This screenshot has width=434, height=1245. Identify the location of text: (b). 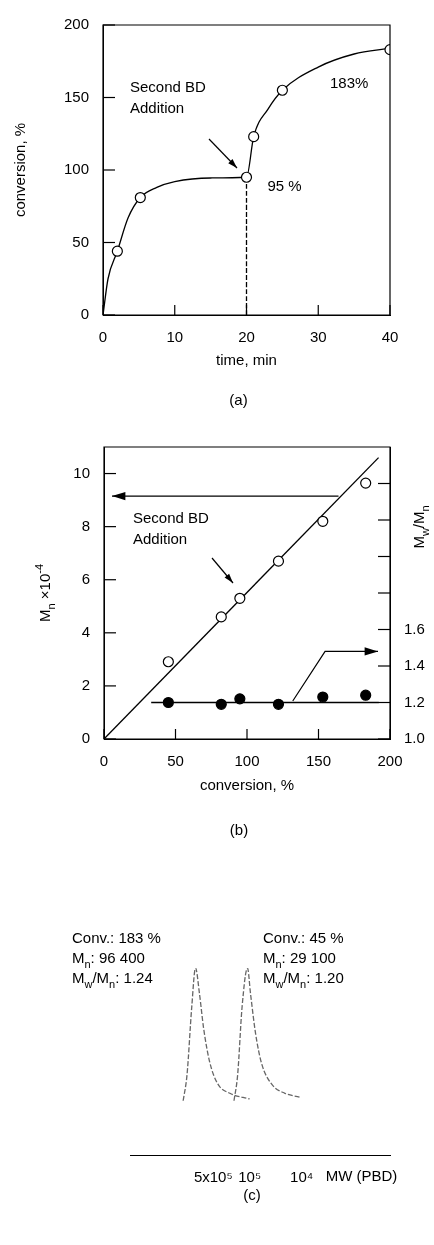
(239, 829).